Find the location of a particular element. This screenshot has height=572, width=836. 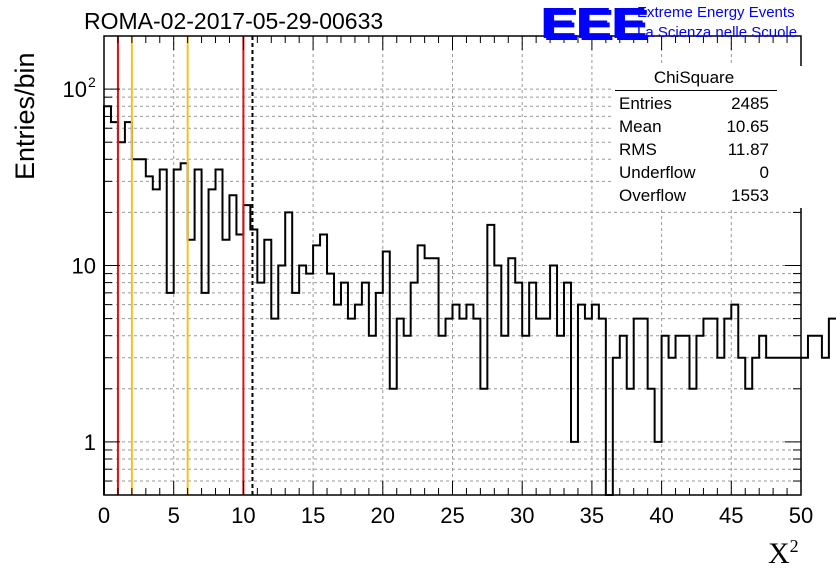

y-tick-label: 1 is located at coordinates (90, 442).